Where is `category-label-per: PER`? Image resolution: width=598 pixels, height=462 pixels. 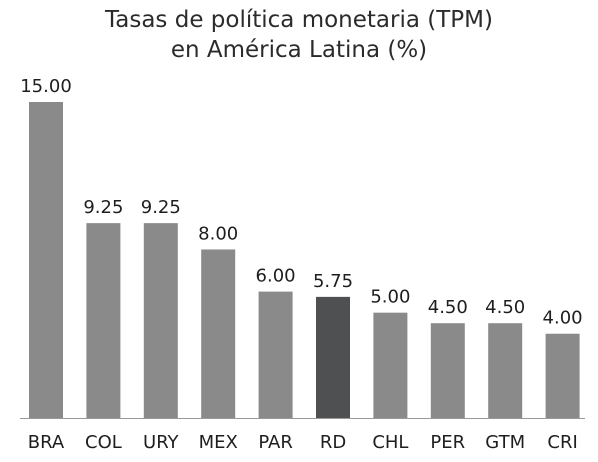
category-label-per: PER is located at coordinates (447, 442).